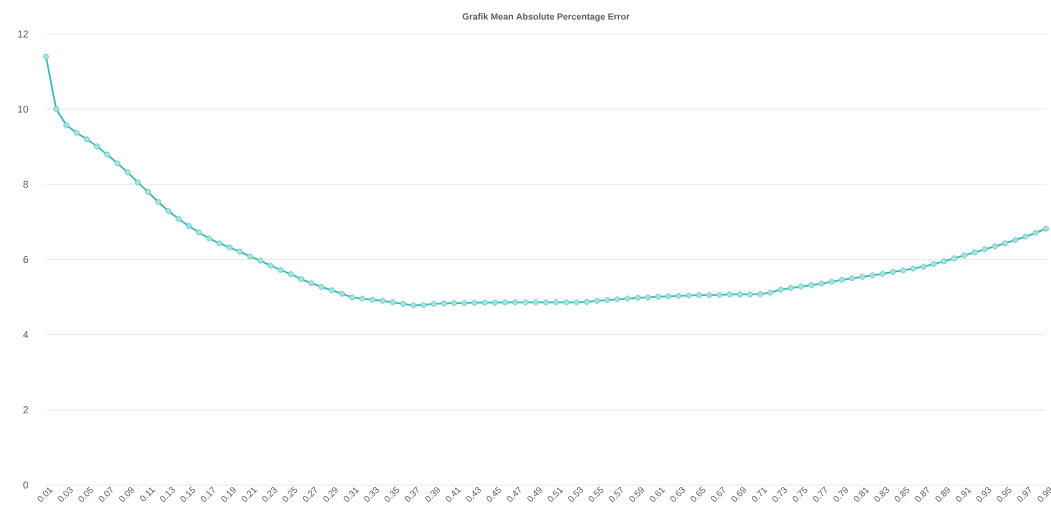 The height and width of the screenshot is (525, 1051). Describe the element at coordinates (473, 494) in the screenshot. I see `x-tick-label: 0.43` at that location.